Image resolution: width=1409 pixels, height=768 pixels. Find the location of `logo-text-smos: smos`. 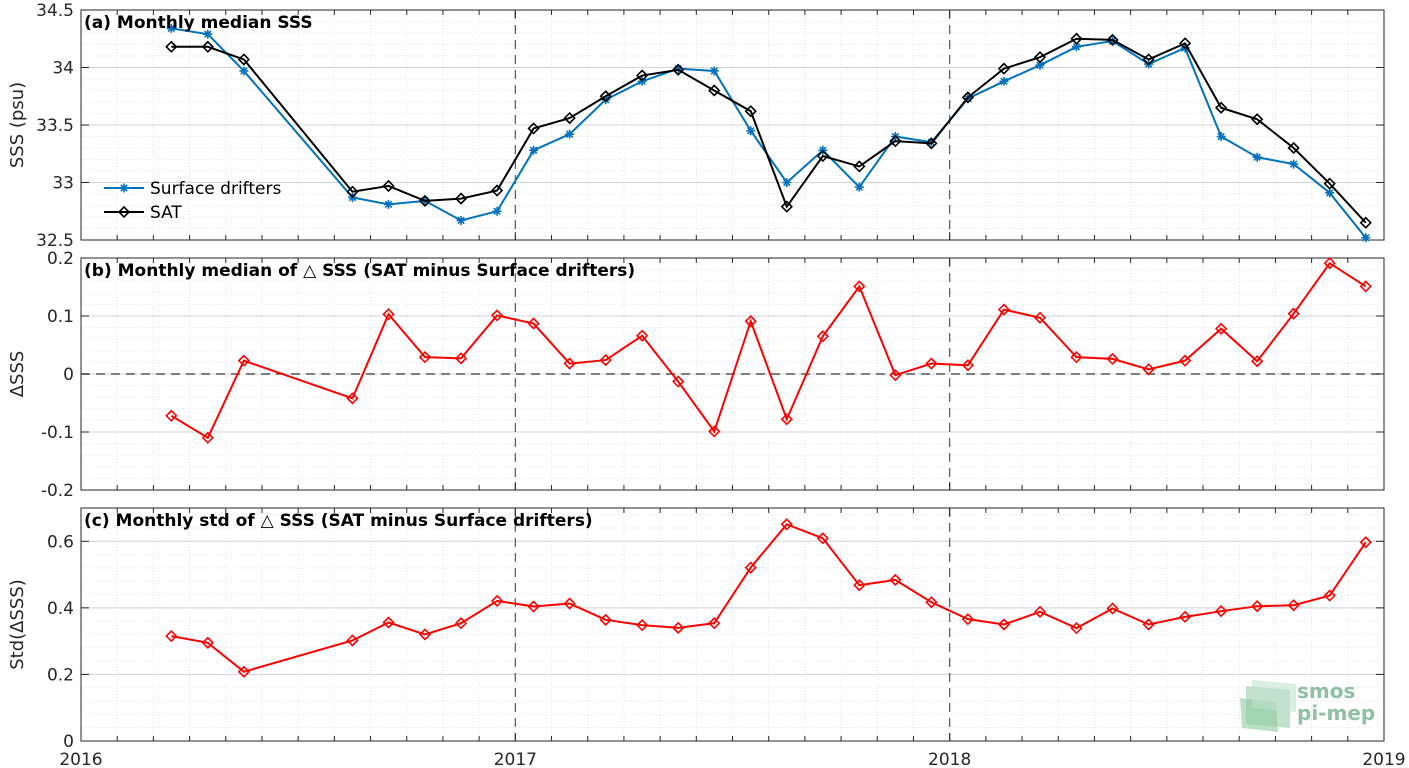

logo-text-smos: smos is located at coordinates (1326, 691).